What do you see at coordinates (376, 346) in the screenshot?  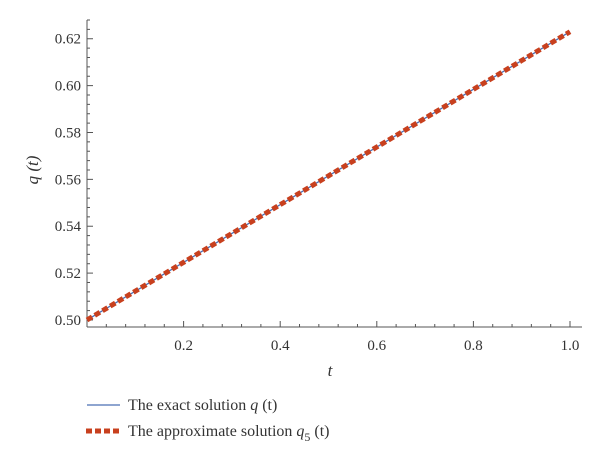 I see `x-tick-label: 0.6` at bounding box center [376, 346].